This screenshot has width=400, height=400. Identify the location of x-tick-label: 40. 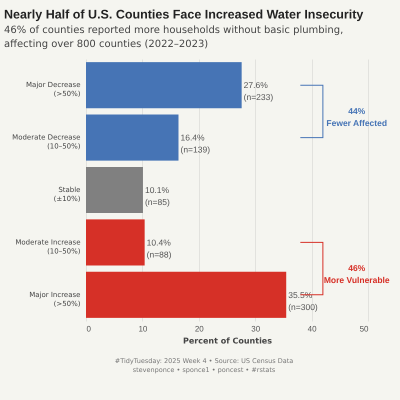
(313, 329).